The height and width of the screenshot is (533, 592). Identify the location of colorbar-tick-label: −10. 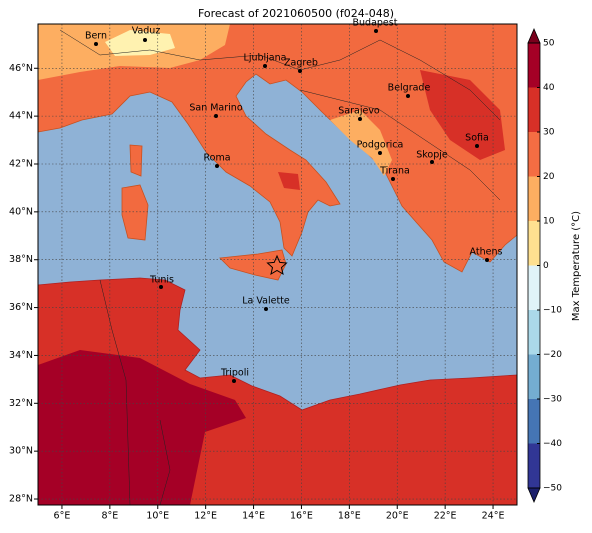
(552, 311).